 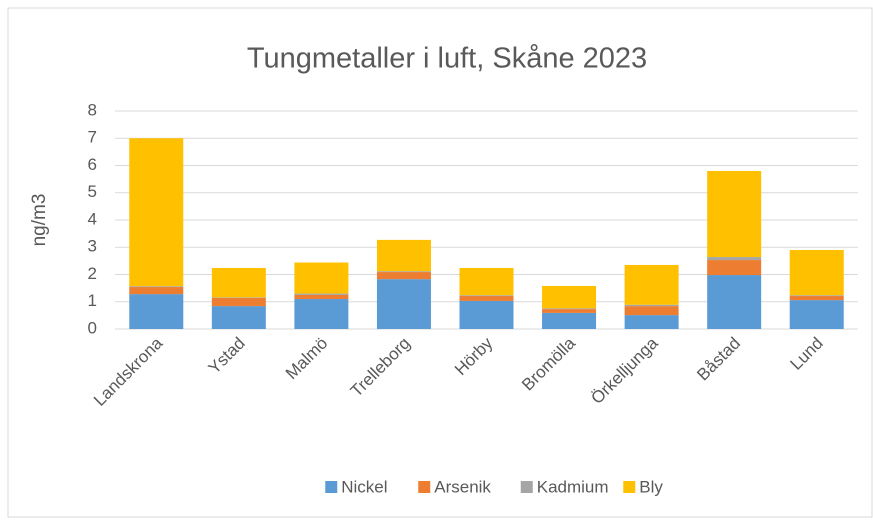 What do you see at coordinates (462, 486) in the screenshot?
I see `legend-label: Arsenik` at bounding box center [462, 486].